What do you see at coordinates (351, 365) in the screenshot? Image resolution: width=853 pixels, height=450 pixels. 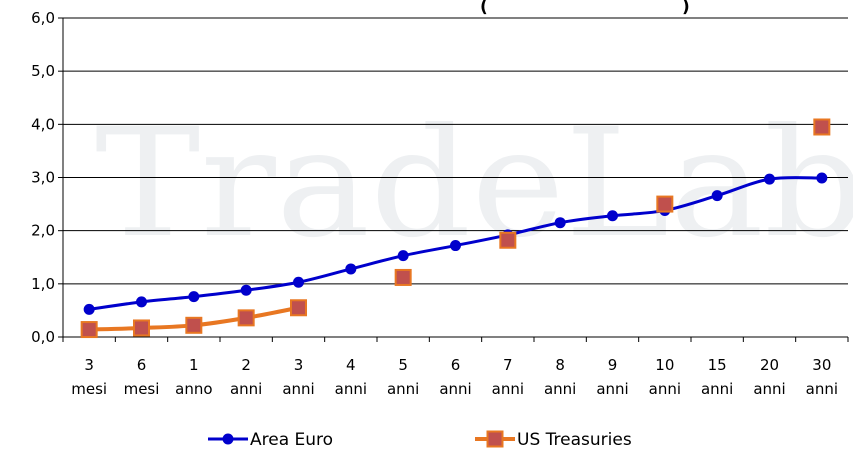 I see `x-tick-label: 4` at bounding box center [351, 365].